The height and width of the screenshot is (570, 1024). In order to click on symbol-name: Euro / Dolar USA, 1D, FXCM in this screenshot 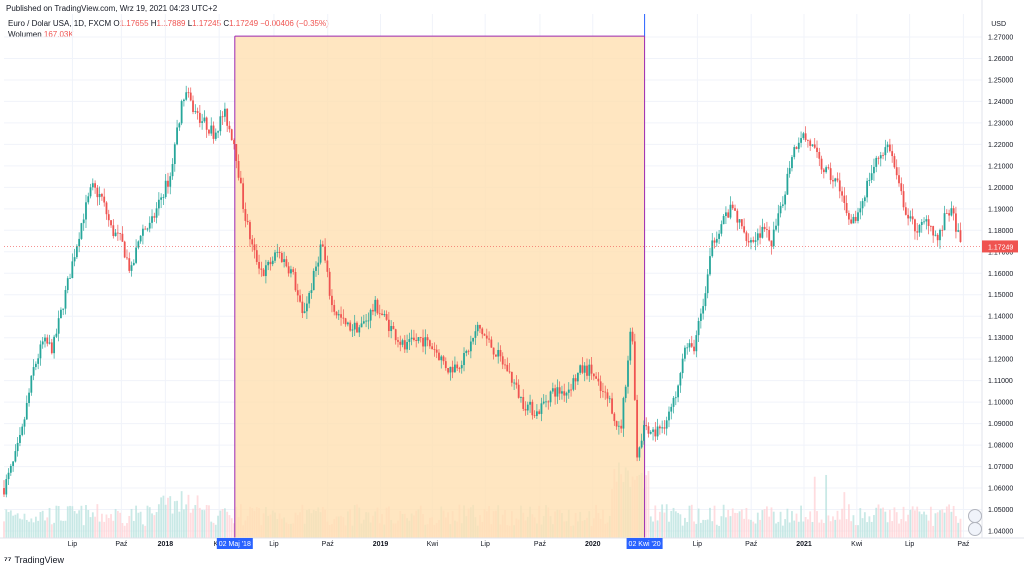, I will do `click(60, 23)`.